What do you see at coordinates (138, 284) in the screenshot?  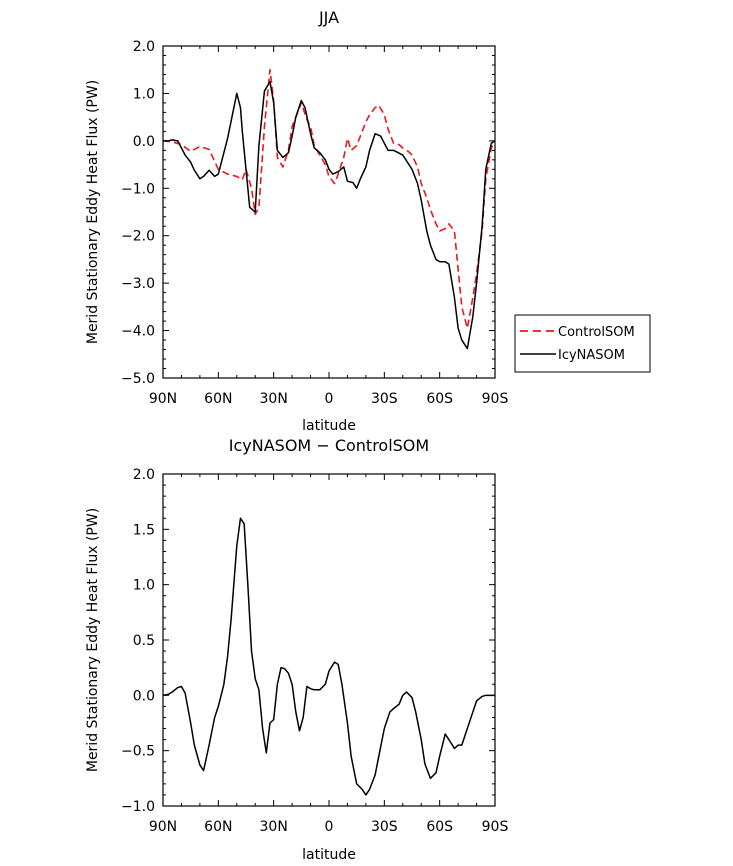 I see `y-tick-label: −3.0` at bounding box center [138, 284].